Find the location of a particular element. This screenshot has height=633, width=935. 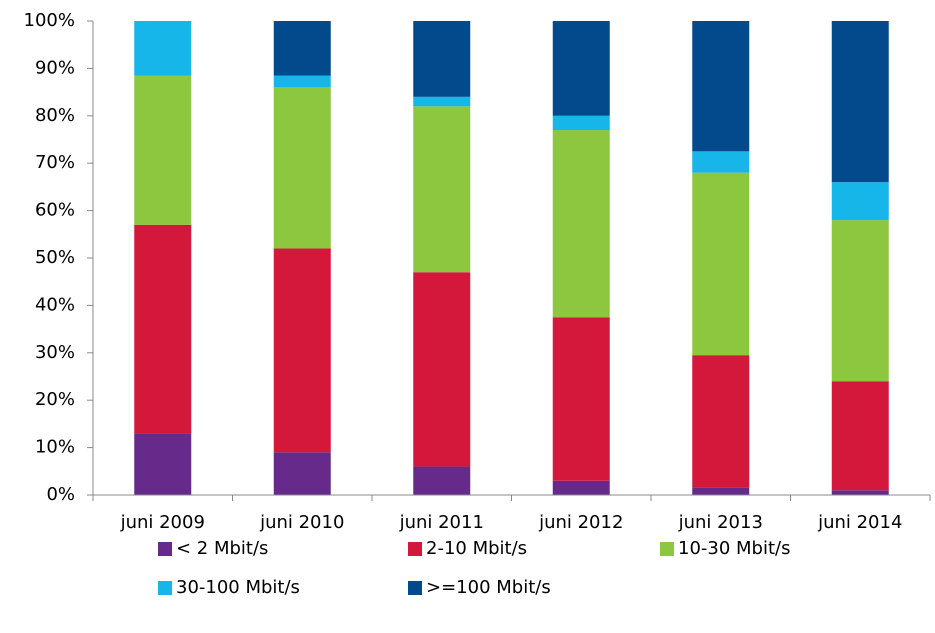

legend-label: 30-100 Mbit/s is located at coordinates (238, 587).